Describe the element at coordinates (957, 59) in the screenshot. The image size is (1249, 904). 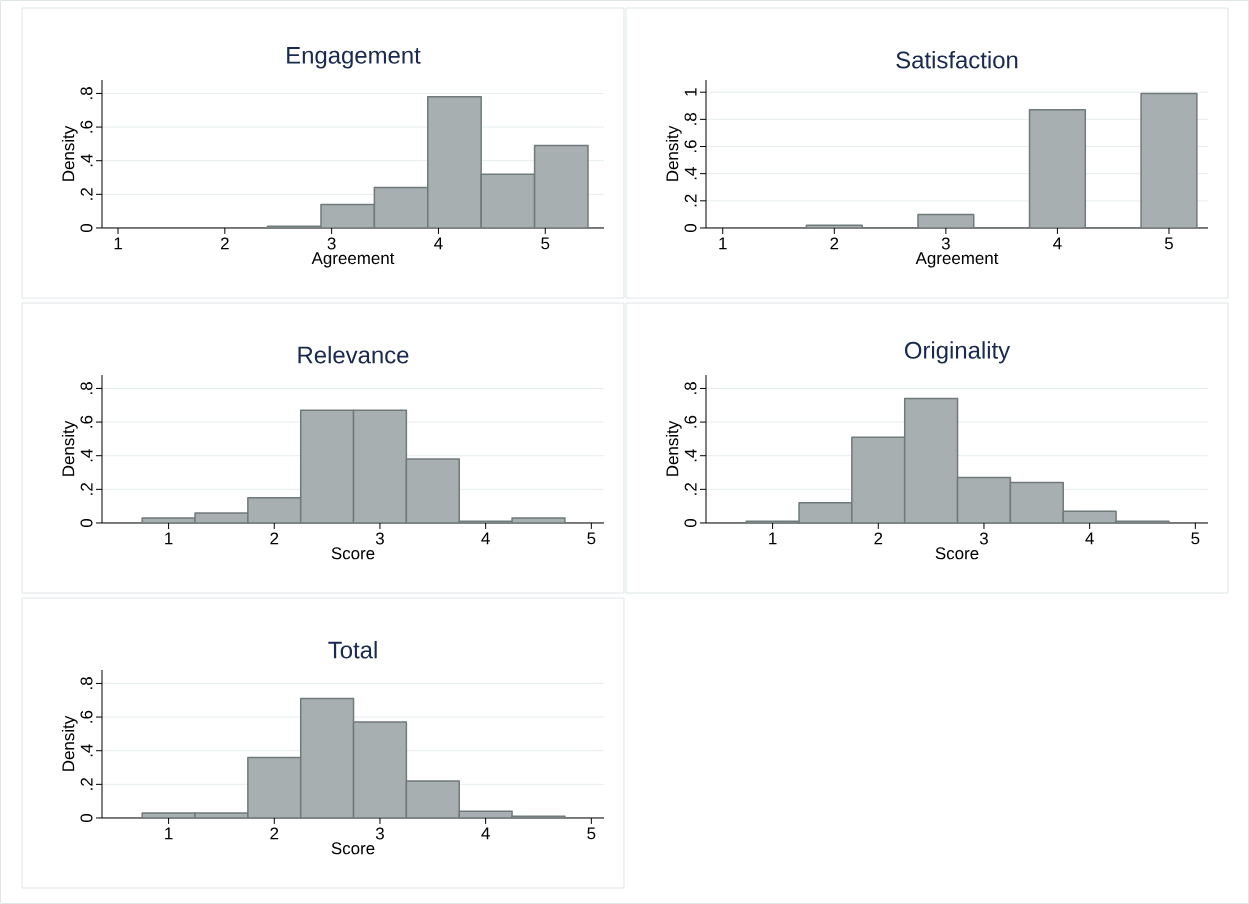
I see `chart-title: Satisfaction` at that location.